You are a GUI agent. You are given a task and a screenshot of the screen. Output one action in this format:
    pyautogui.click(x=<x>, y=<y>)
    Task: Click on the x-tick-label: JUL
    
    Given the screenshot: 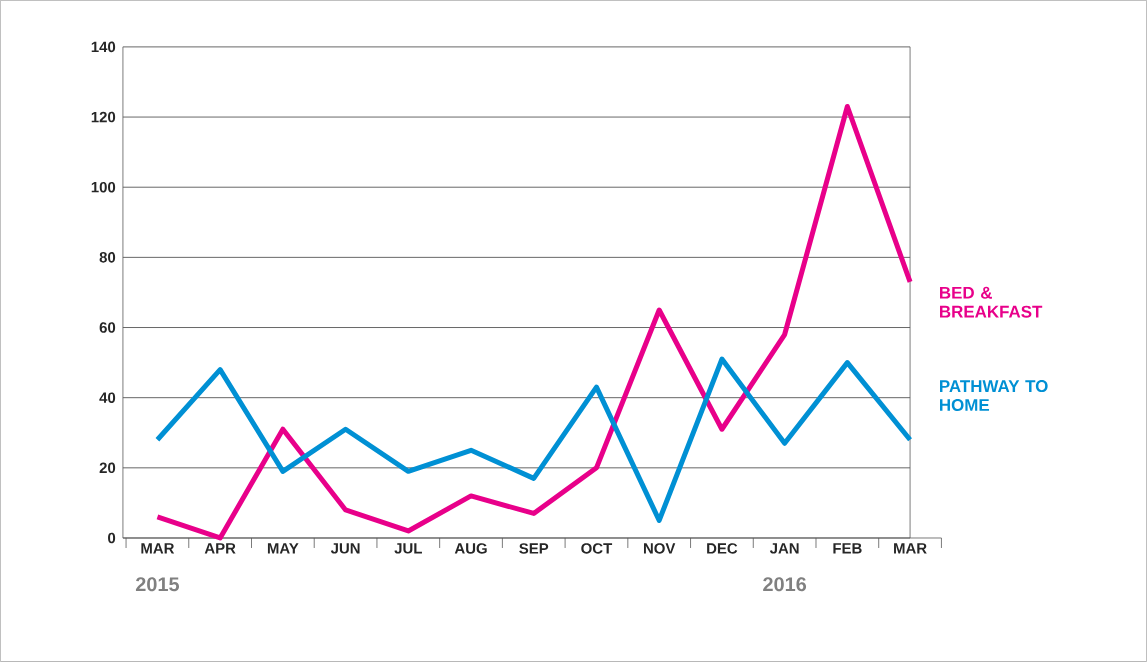 What is the action you would take?
    pyautogui.click(x=408, y=548)
    